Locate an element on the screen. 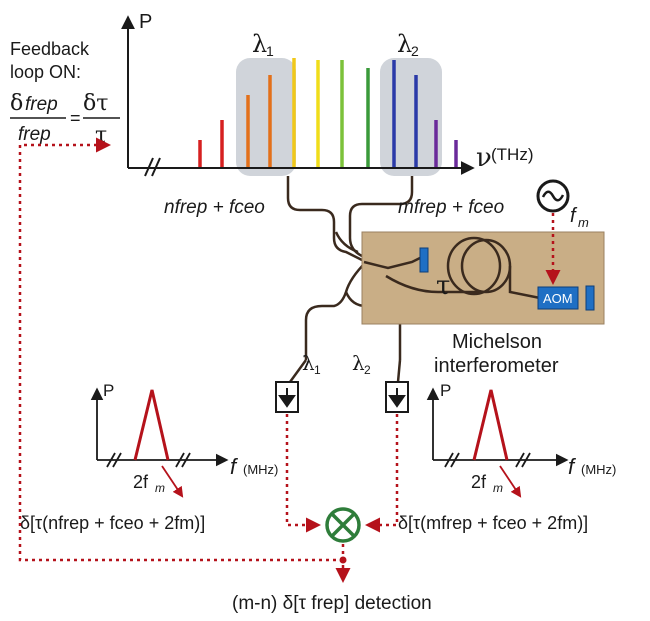 This screenshot has width=650, height=621. det-lambda2-sub: 2 is located at coordinates (367, 370).